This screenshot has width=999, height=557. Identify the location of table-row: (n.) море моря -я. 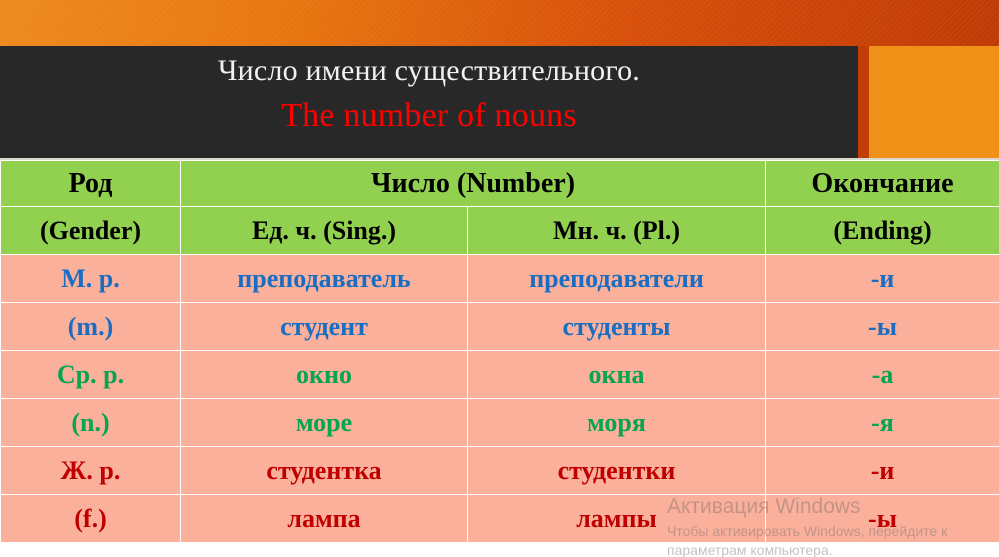
(499, 422).